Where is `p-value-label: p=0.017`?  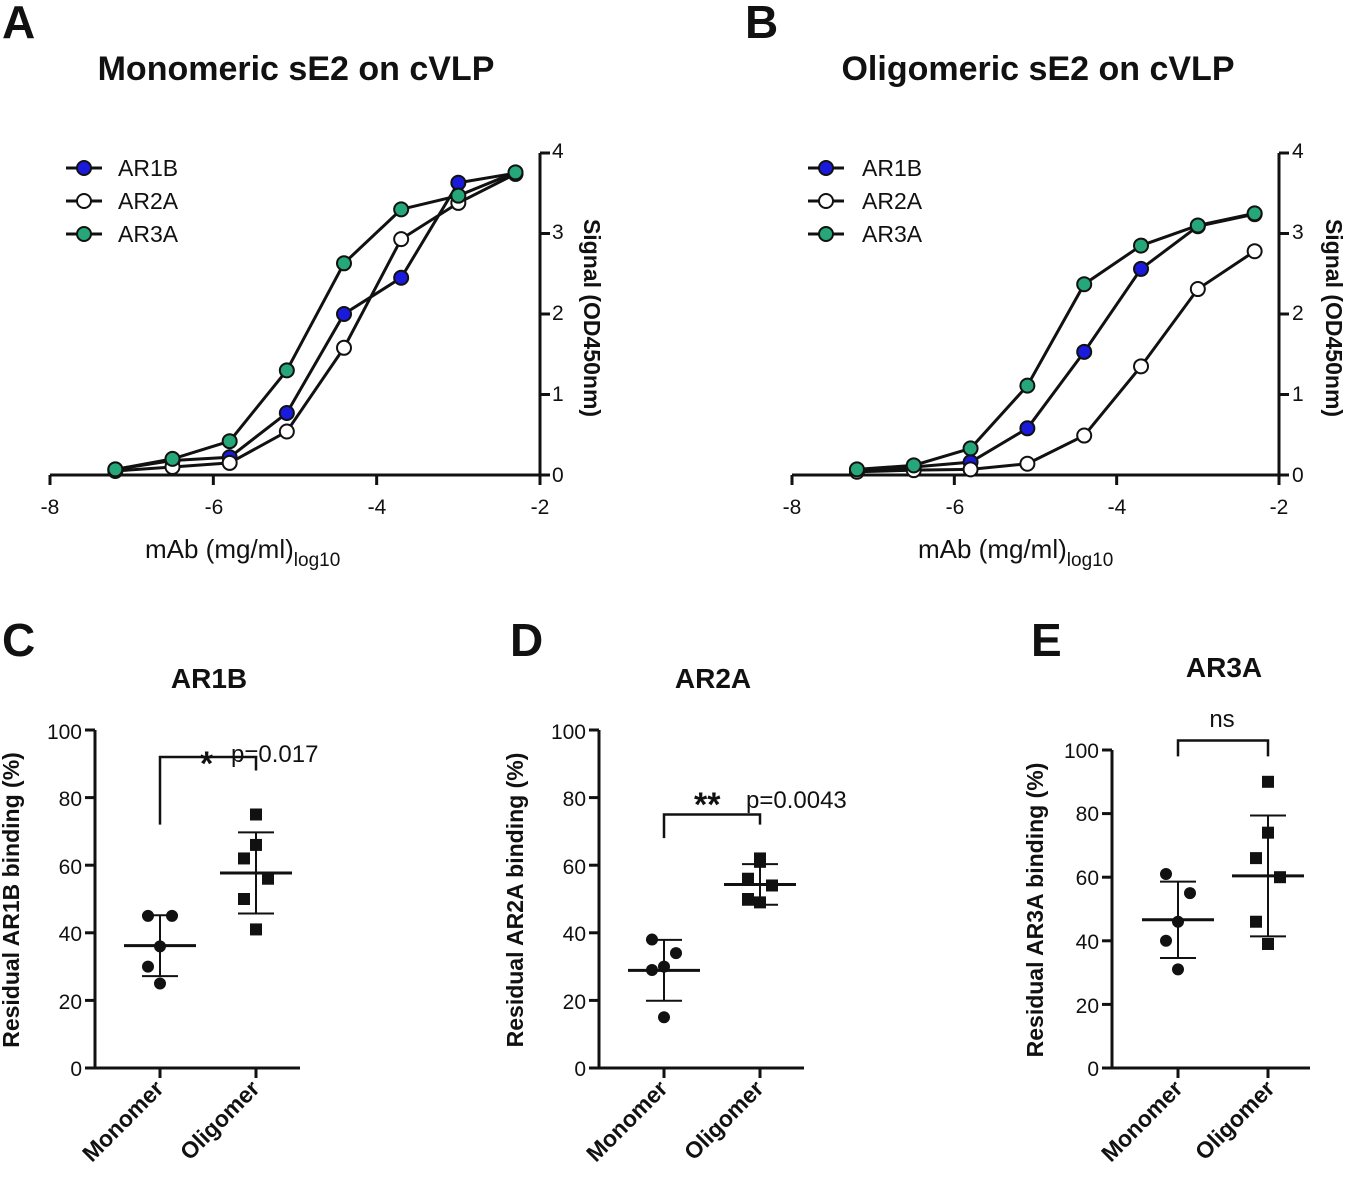 p-value-label: p=0.017 is located at coordinates (274, 754).